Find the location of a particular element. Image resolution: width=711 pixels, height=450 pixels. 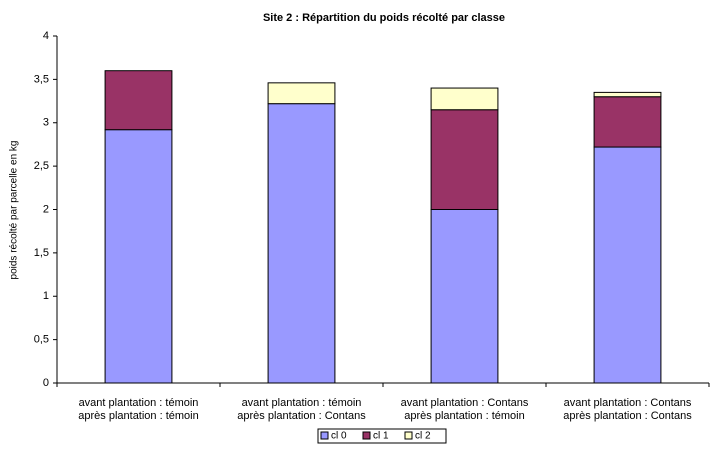

legend-label: cl 1 is located at coordinates (381, 436).